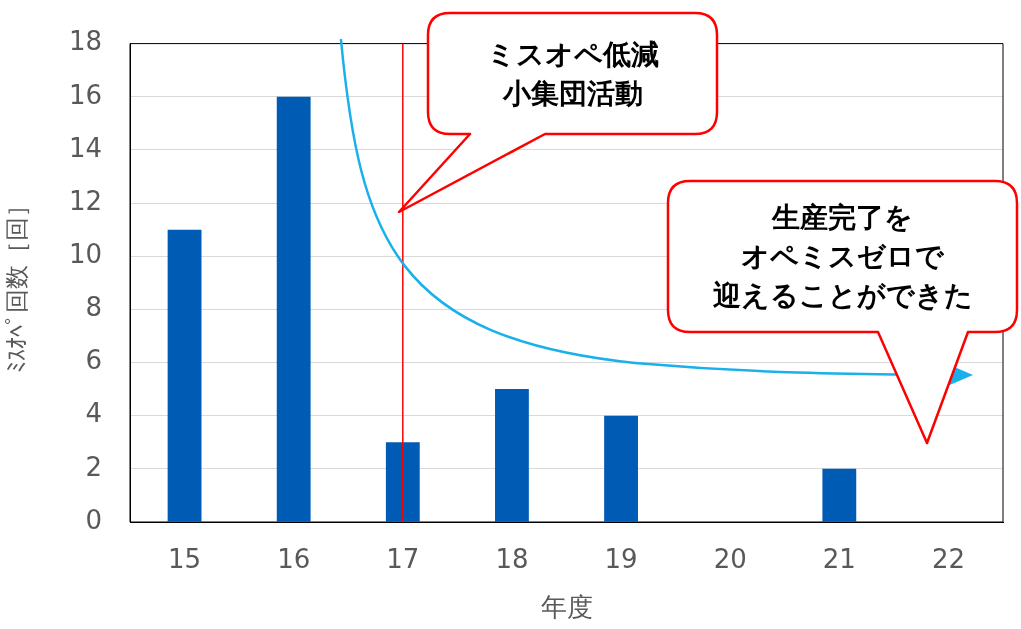 This screenshot has height=629, width=1021. Describe the element at coordinates (730, 559) in the screenshot. I see `x-tick-label: 20` at that location.